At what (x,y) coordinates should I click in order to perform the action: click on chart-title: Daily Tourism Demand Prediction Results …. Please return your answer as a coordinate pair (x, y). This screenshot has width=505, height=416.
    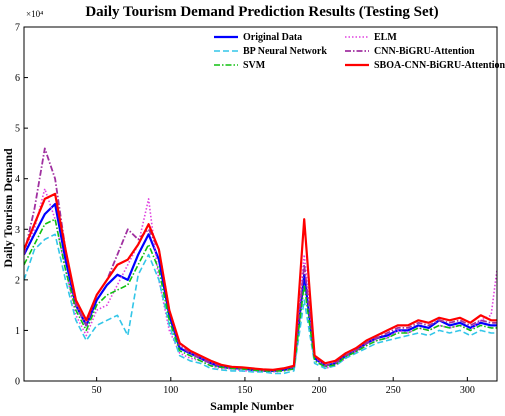
    Looking at the image, I should click on (261, 12).